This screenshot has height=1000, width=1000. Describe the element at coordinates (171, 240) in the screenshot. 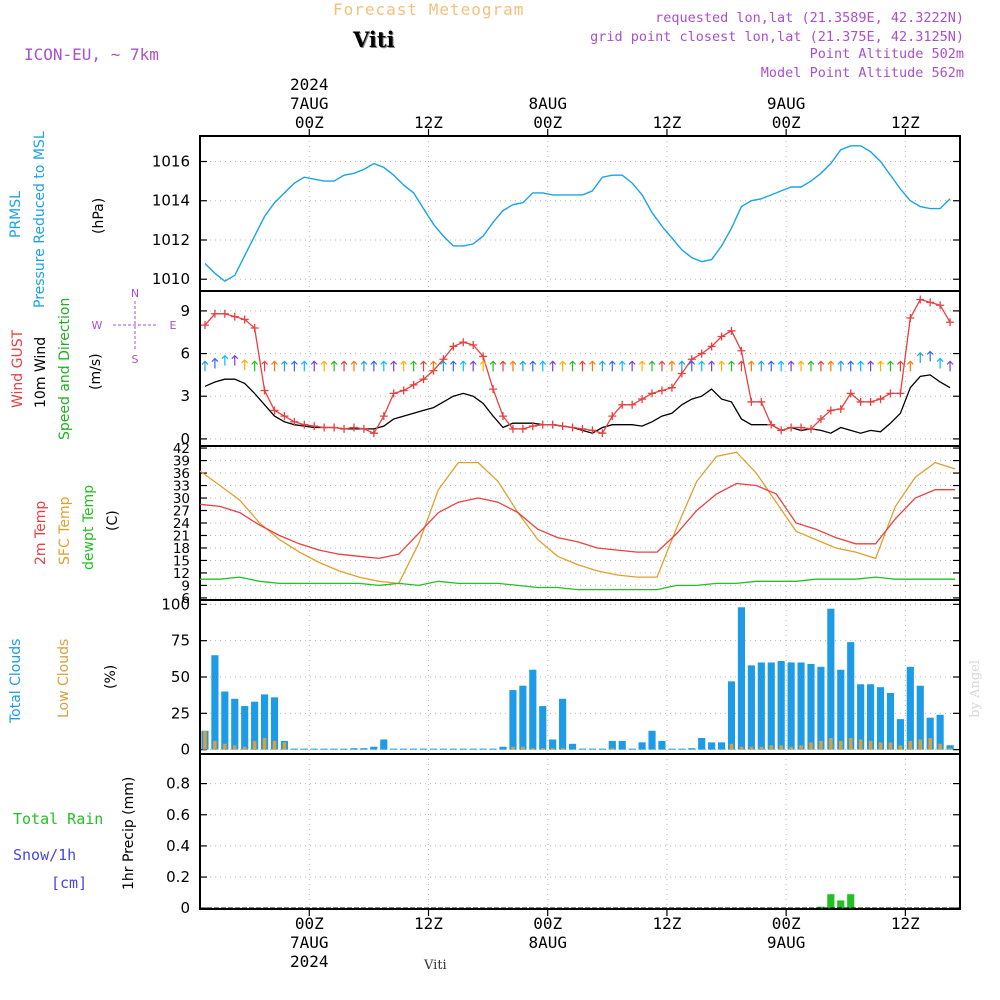

I see `pressure-ytick-label: 1012` at that location.